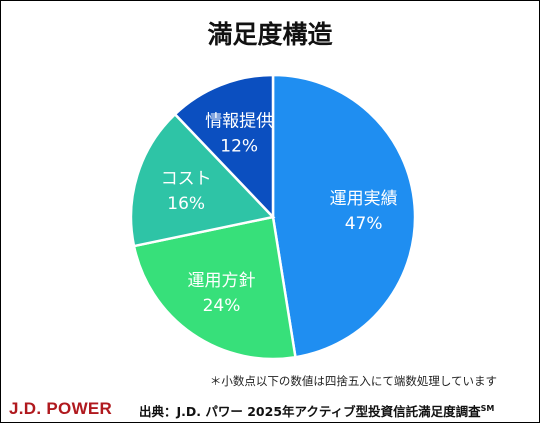  I want to click on pie-slice-joho-teikyo, so click(224, 147).